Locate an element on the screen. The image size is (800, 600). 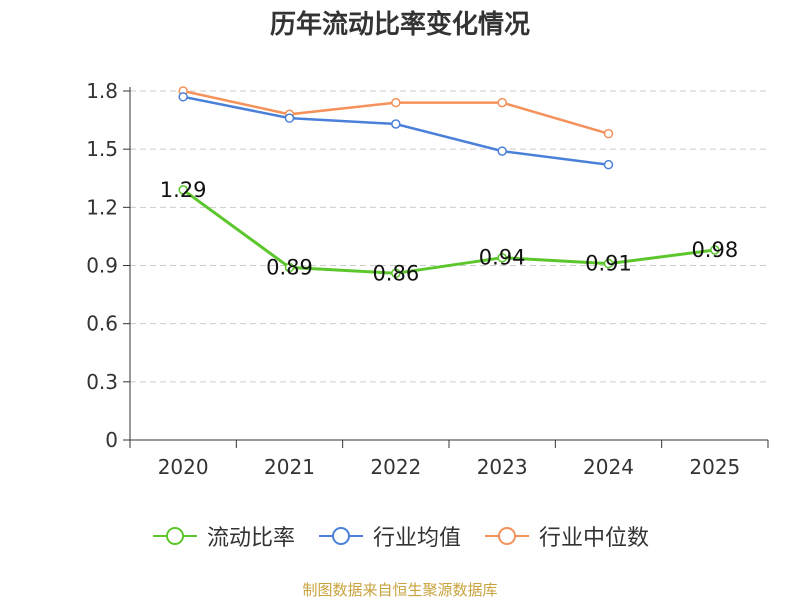
x-tick-label: 2021 is located at coordinates (289, 467).